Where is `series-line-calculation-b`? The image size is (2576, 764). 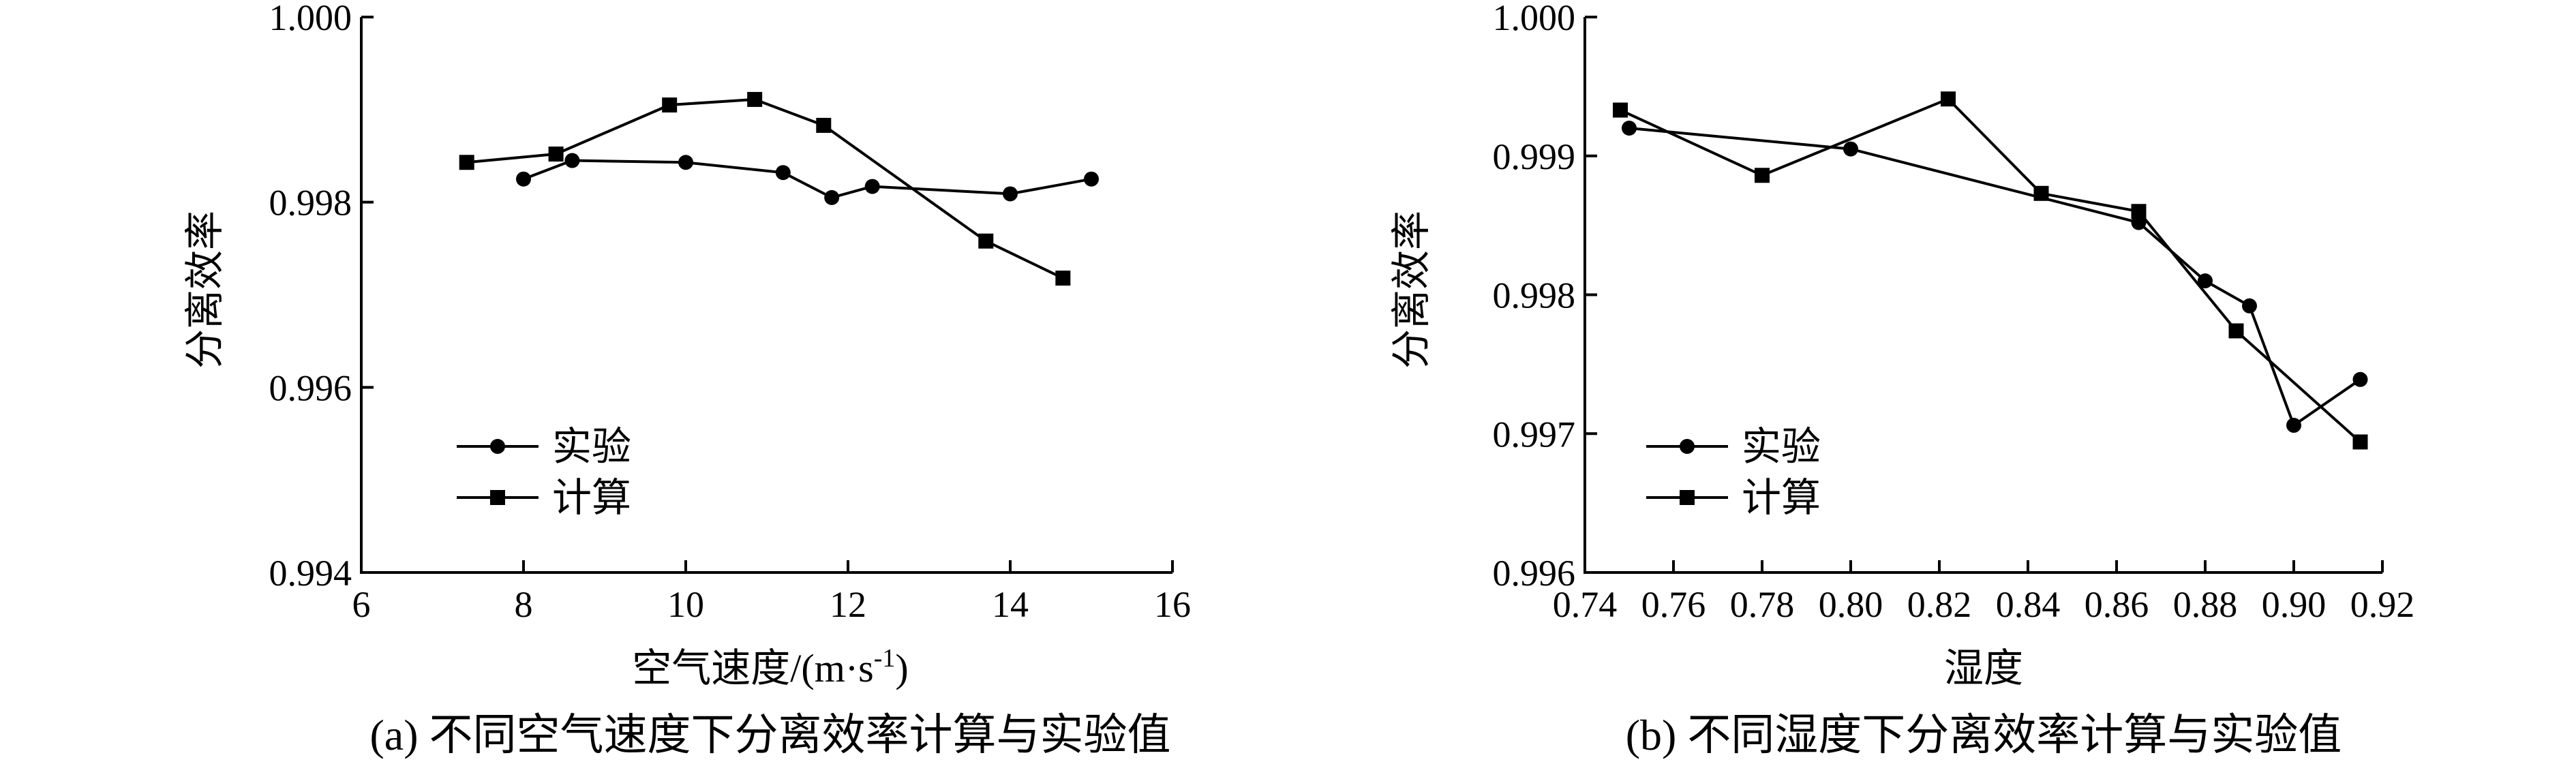
series-line-calculation-b is located at coordinates (1991, 270).